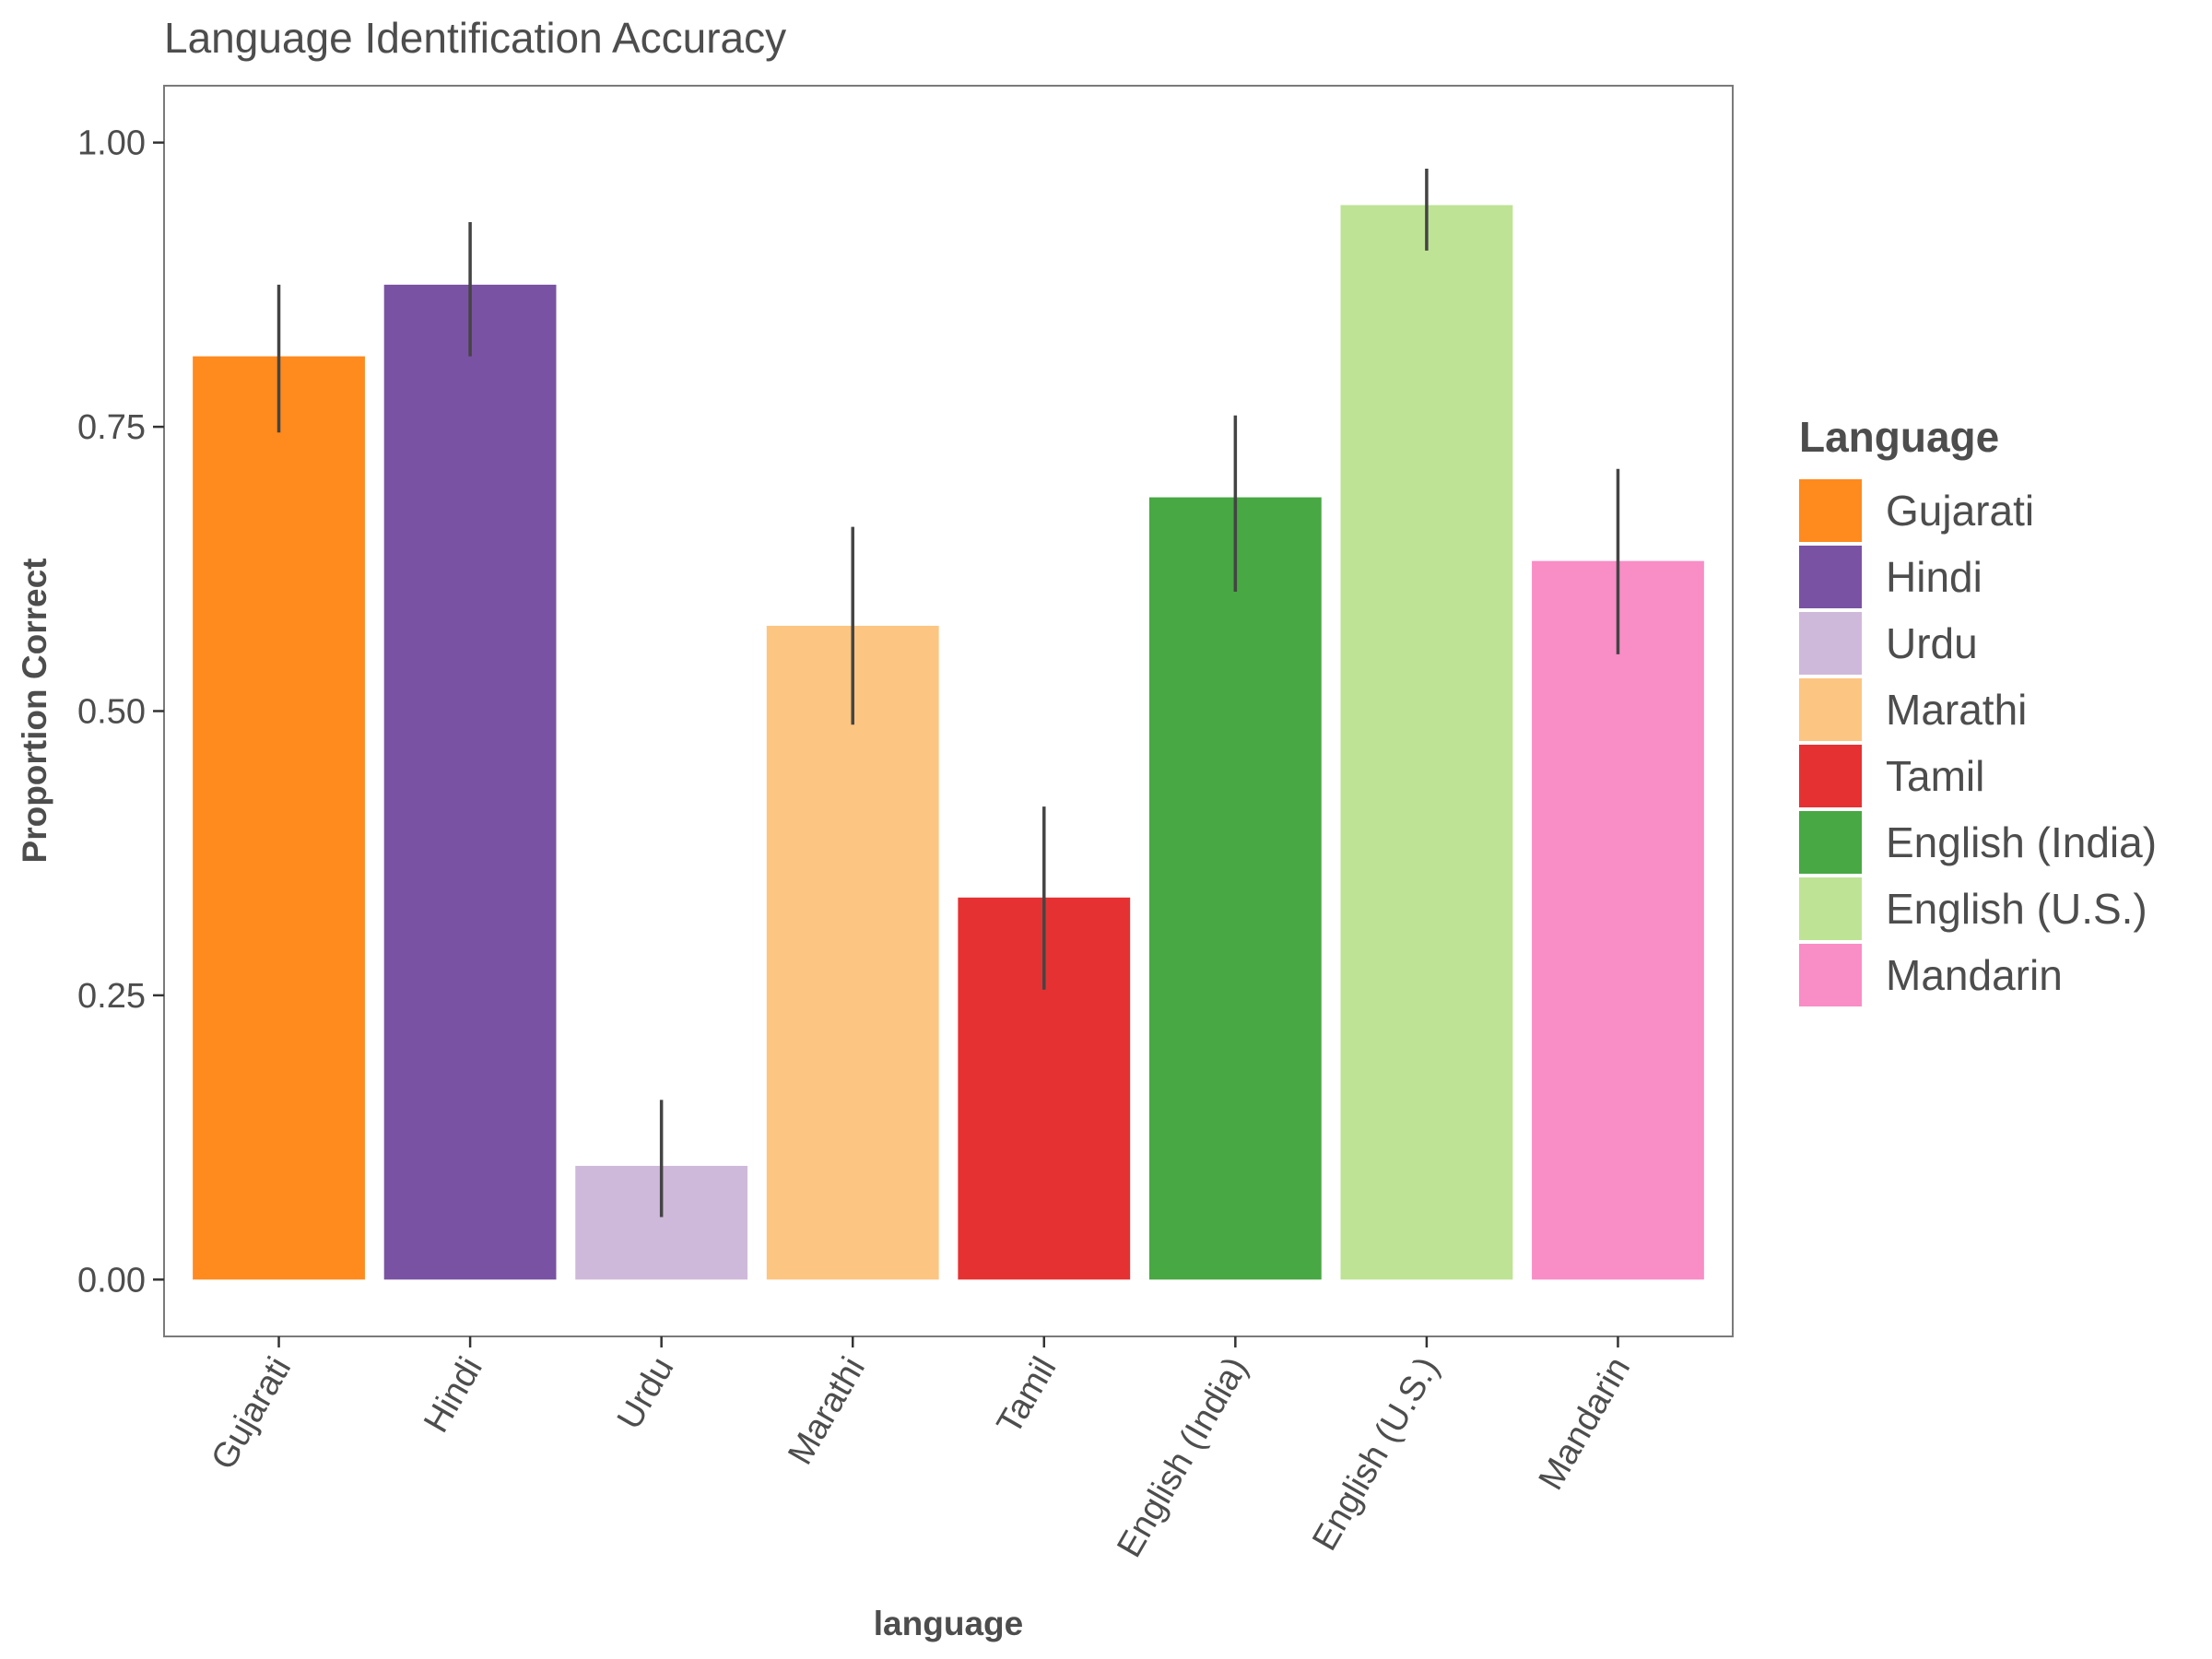 This screenshot has width=2212, height=1659. Describe the element at coordinates (111, 1280) in the screenshot. I see `y-tick-label: 0.00` at that location.